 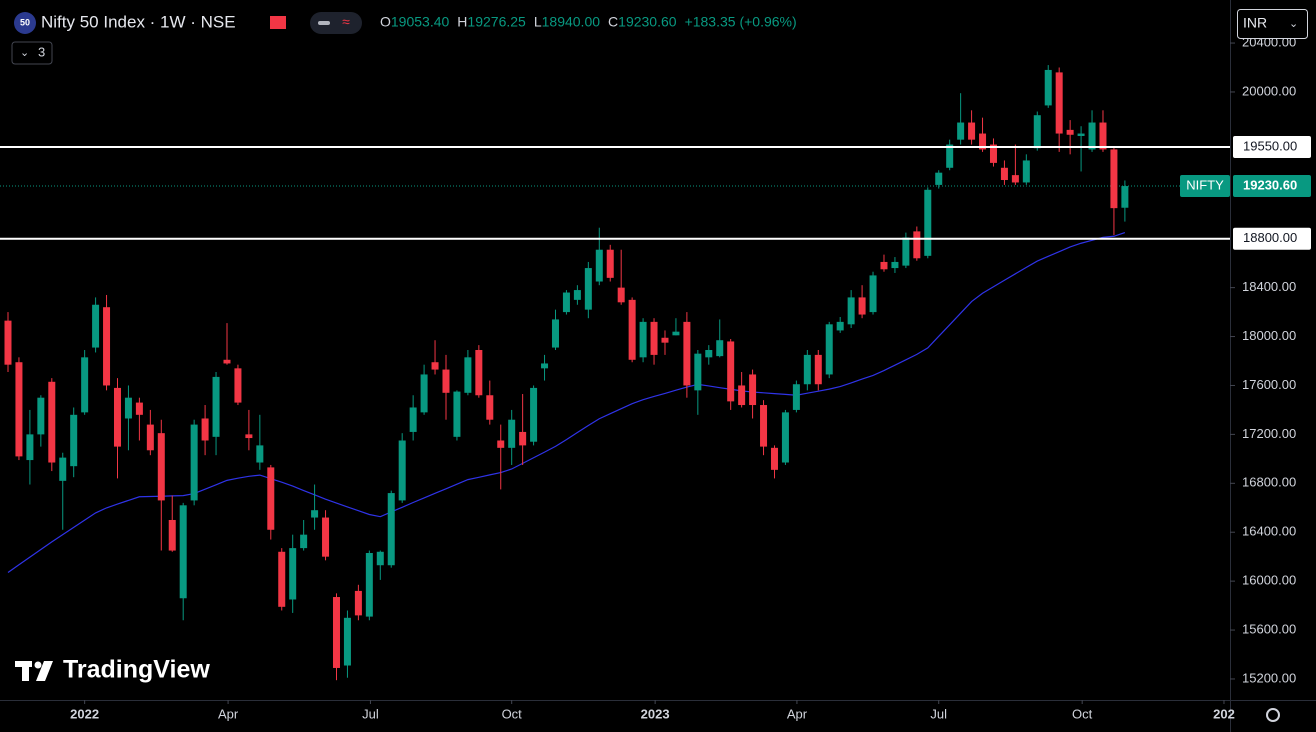 What do you see at coordinates (346, 22) in the screenshot?
I see `status-icon-2: ≈` at bounding box center [346, 22].